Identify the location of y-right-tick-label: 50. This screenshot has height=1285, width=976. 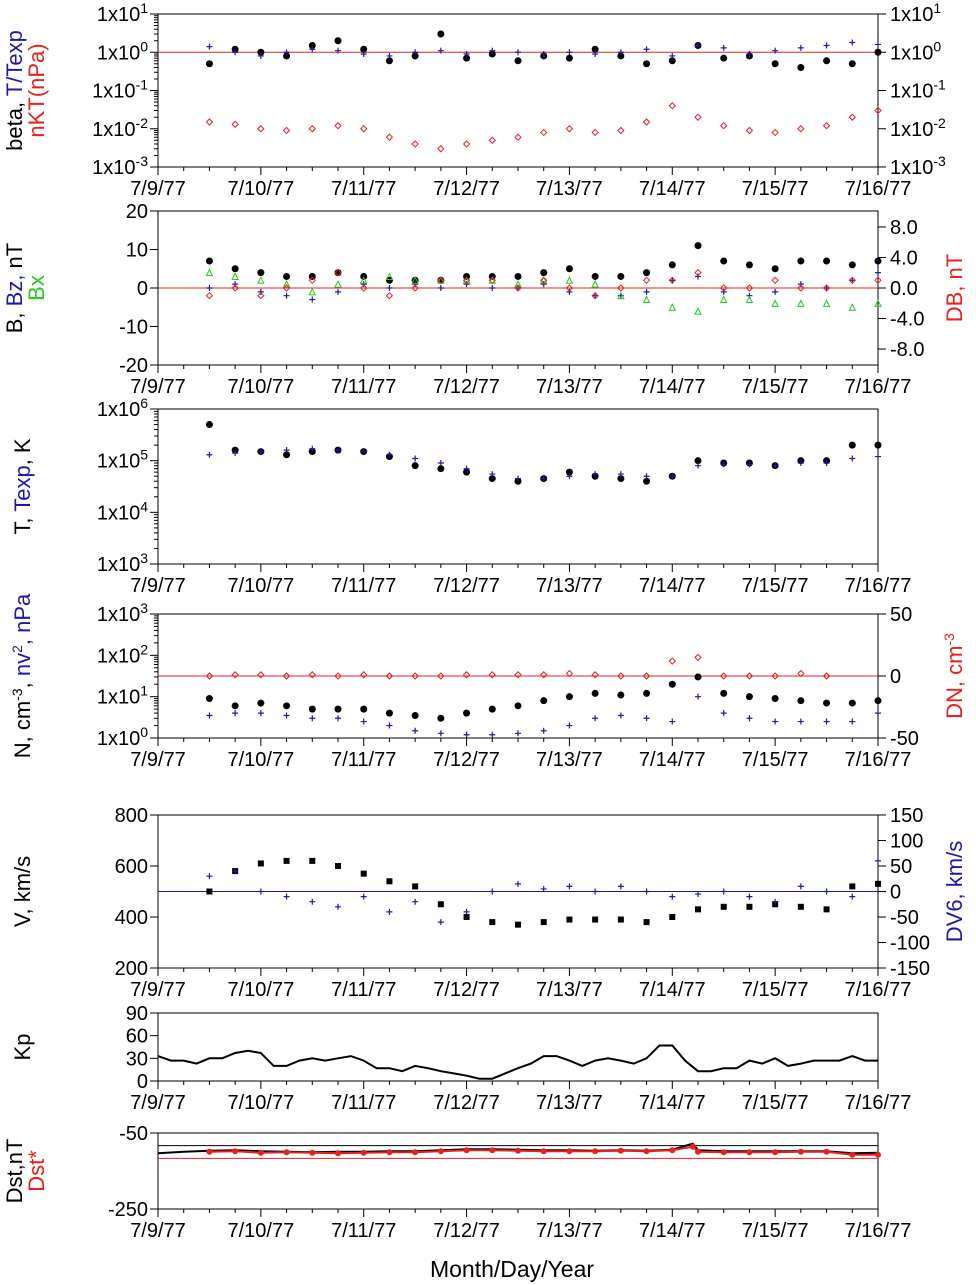
(901, 615).